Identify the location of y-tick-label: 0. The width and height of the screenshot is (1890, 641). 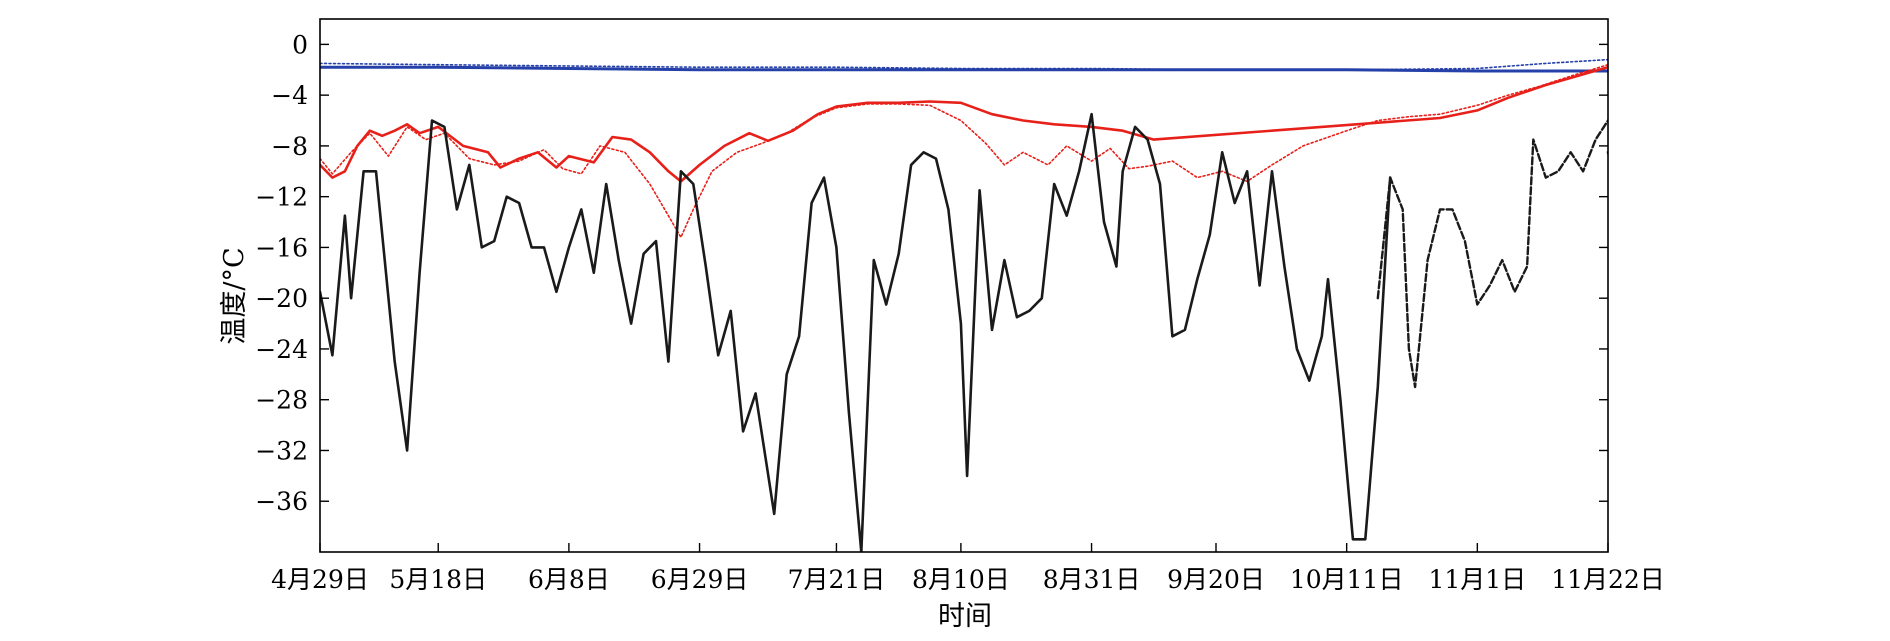
(300, 44).